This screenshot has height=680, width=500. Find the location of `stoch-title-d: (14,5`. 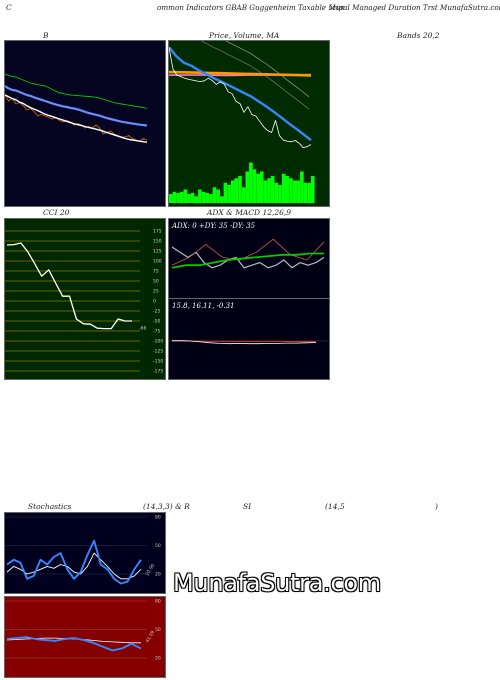

stoch-title-d: (14,5 is located at coordinates (335, 506).